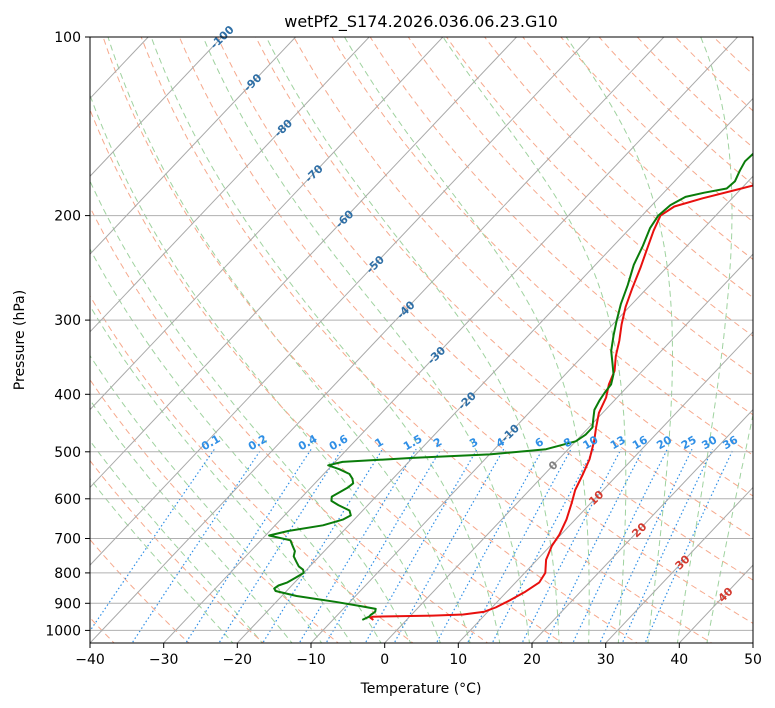 The height and width of the screenshot is (708, 775). Describe the element at coordinates (67, 217) in the screenshot. I see `y-tick-label: 200` at that location.